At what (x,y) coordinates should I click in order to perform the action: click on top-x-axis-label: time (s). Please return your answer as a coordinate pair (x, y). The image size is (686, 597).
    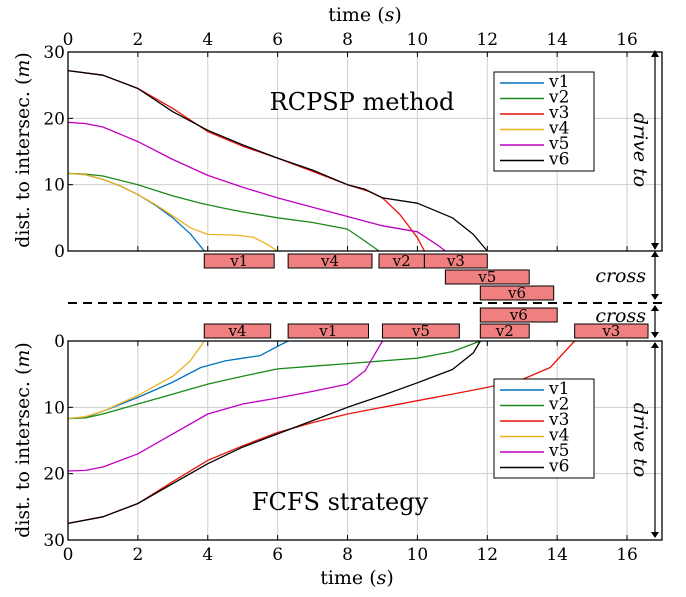
    Looking at the image, I should click on (365, 15).